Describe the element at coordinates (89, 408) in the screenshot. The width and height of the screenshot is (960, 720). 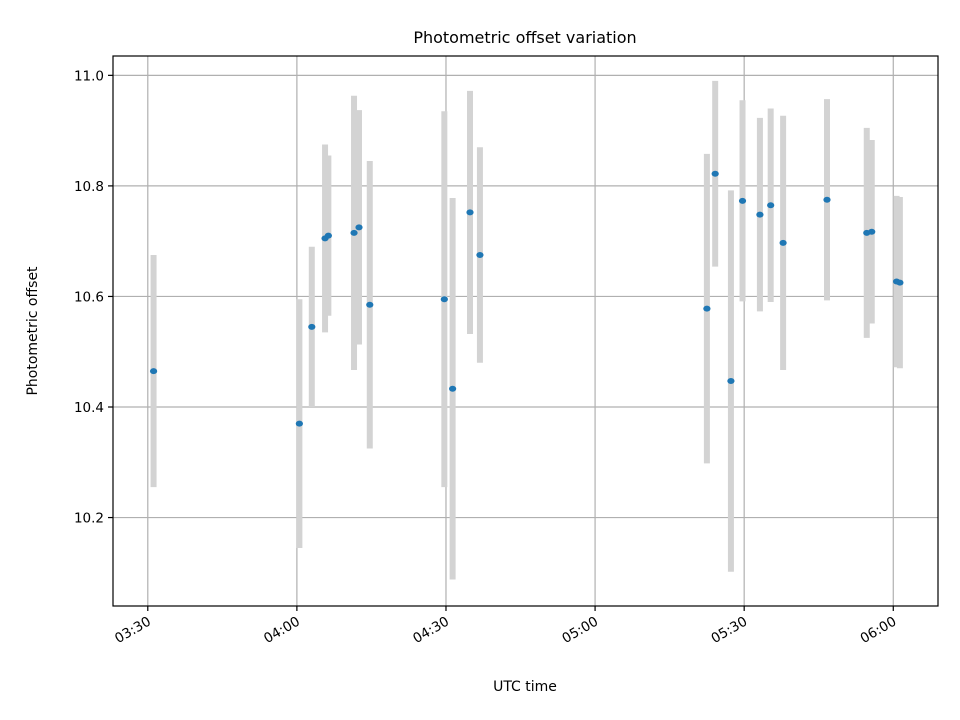
I see `y-tick-label: 10.4` at that location.